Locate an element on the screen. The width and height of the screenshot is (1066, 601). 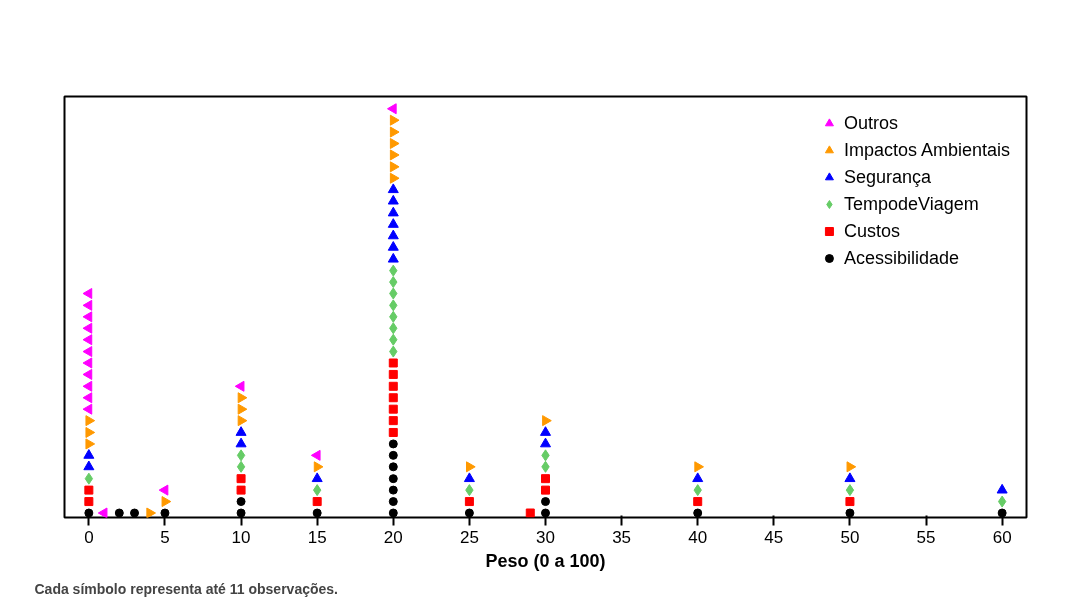
x-tick-label: 10 is located at coordinates (241, 537).